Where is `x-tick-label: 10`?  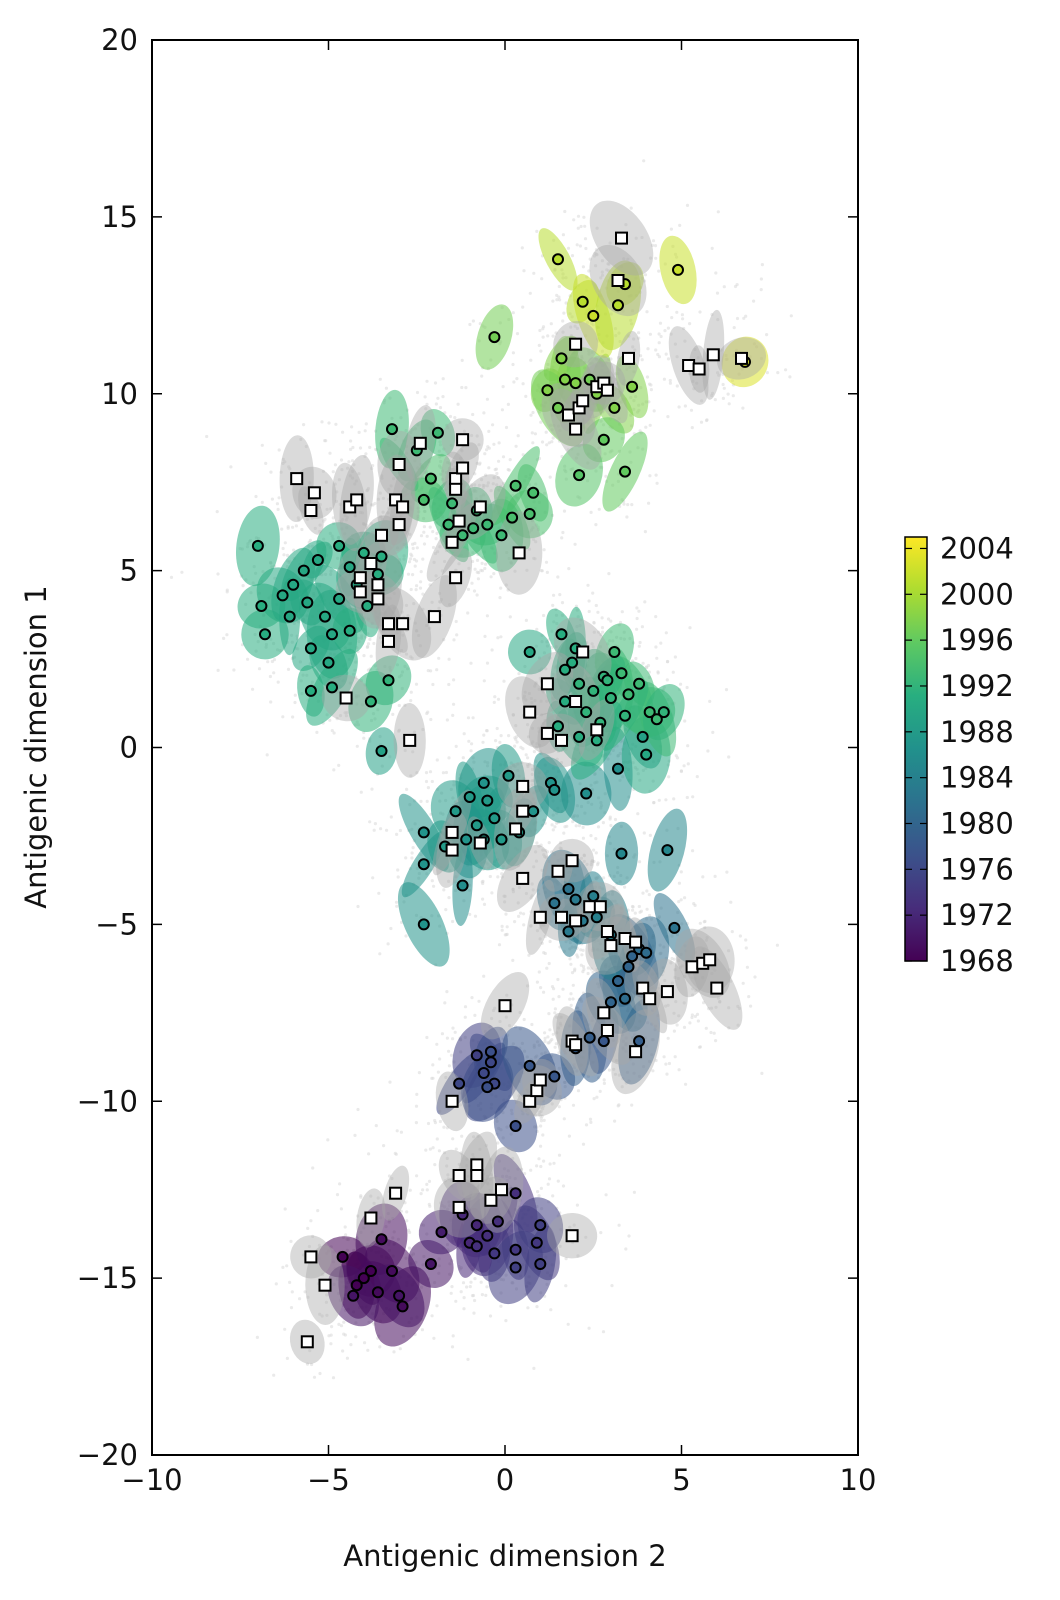
x-tick-label: 10 is located at coordinates (858, 1480).